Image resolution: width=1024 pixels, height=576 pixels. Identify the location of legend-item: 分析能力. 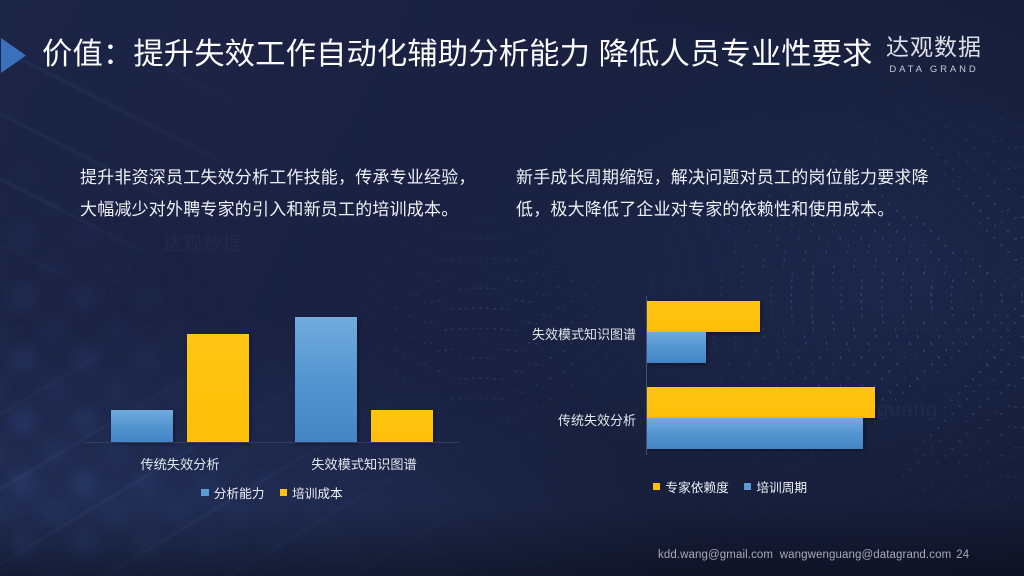
(233, 492).